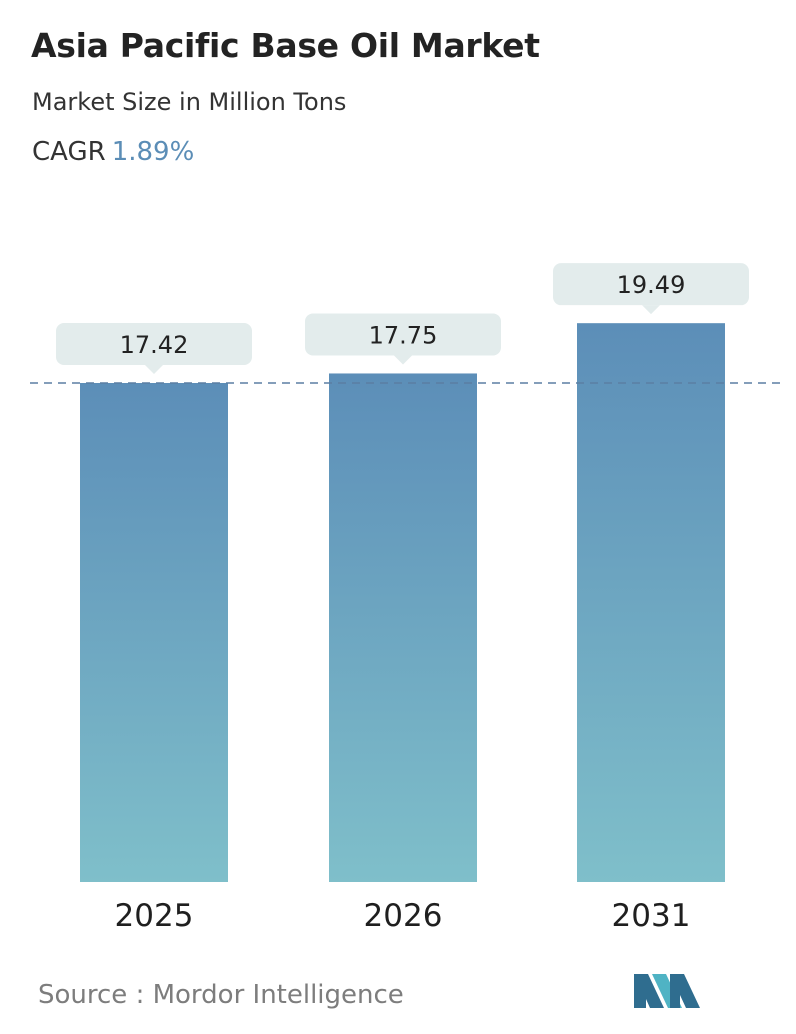 The height and width of the screenshot is (1034, 796). Describe the element at coordinates (154, 632) in the screenshot. I see `bar-2025` at that location.